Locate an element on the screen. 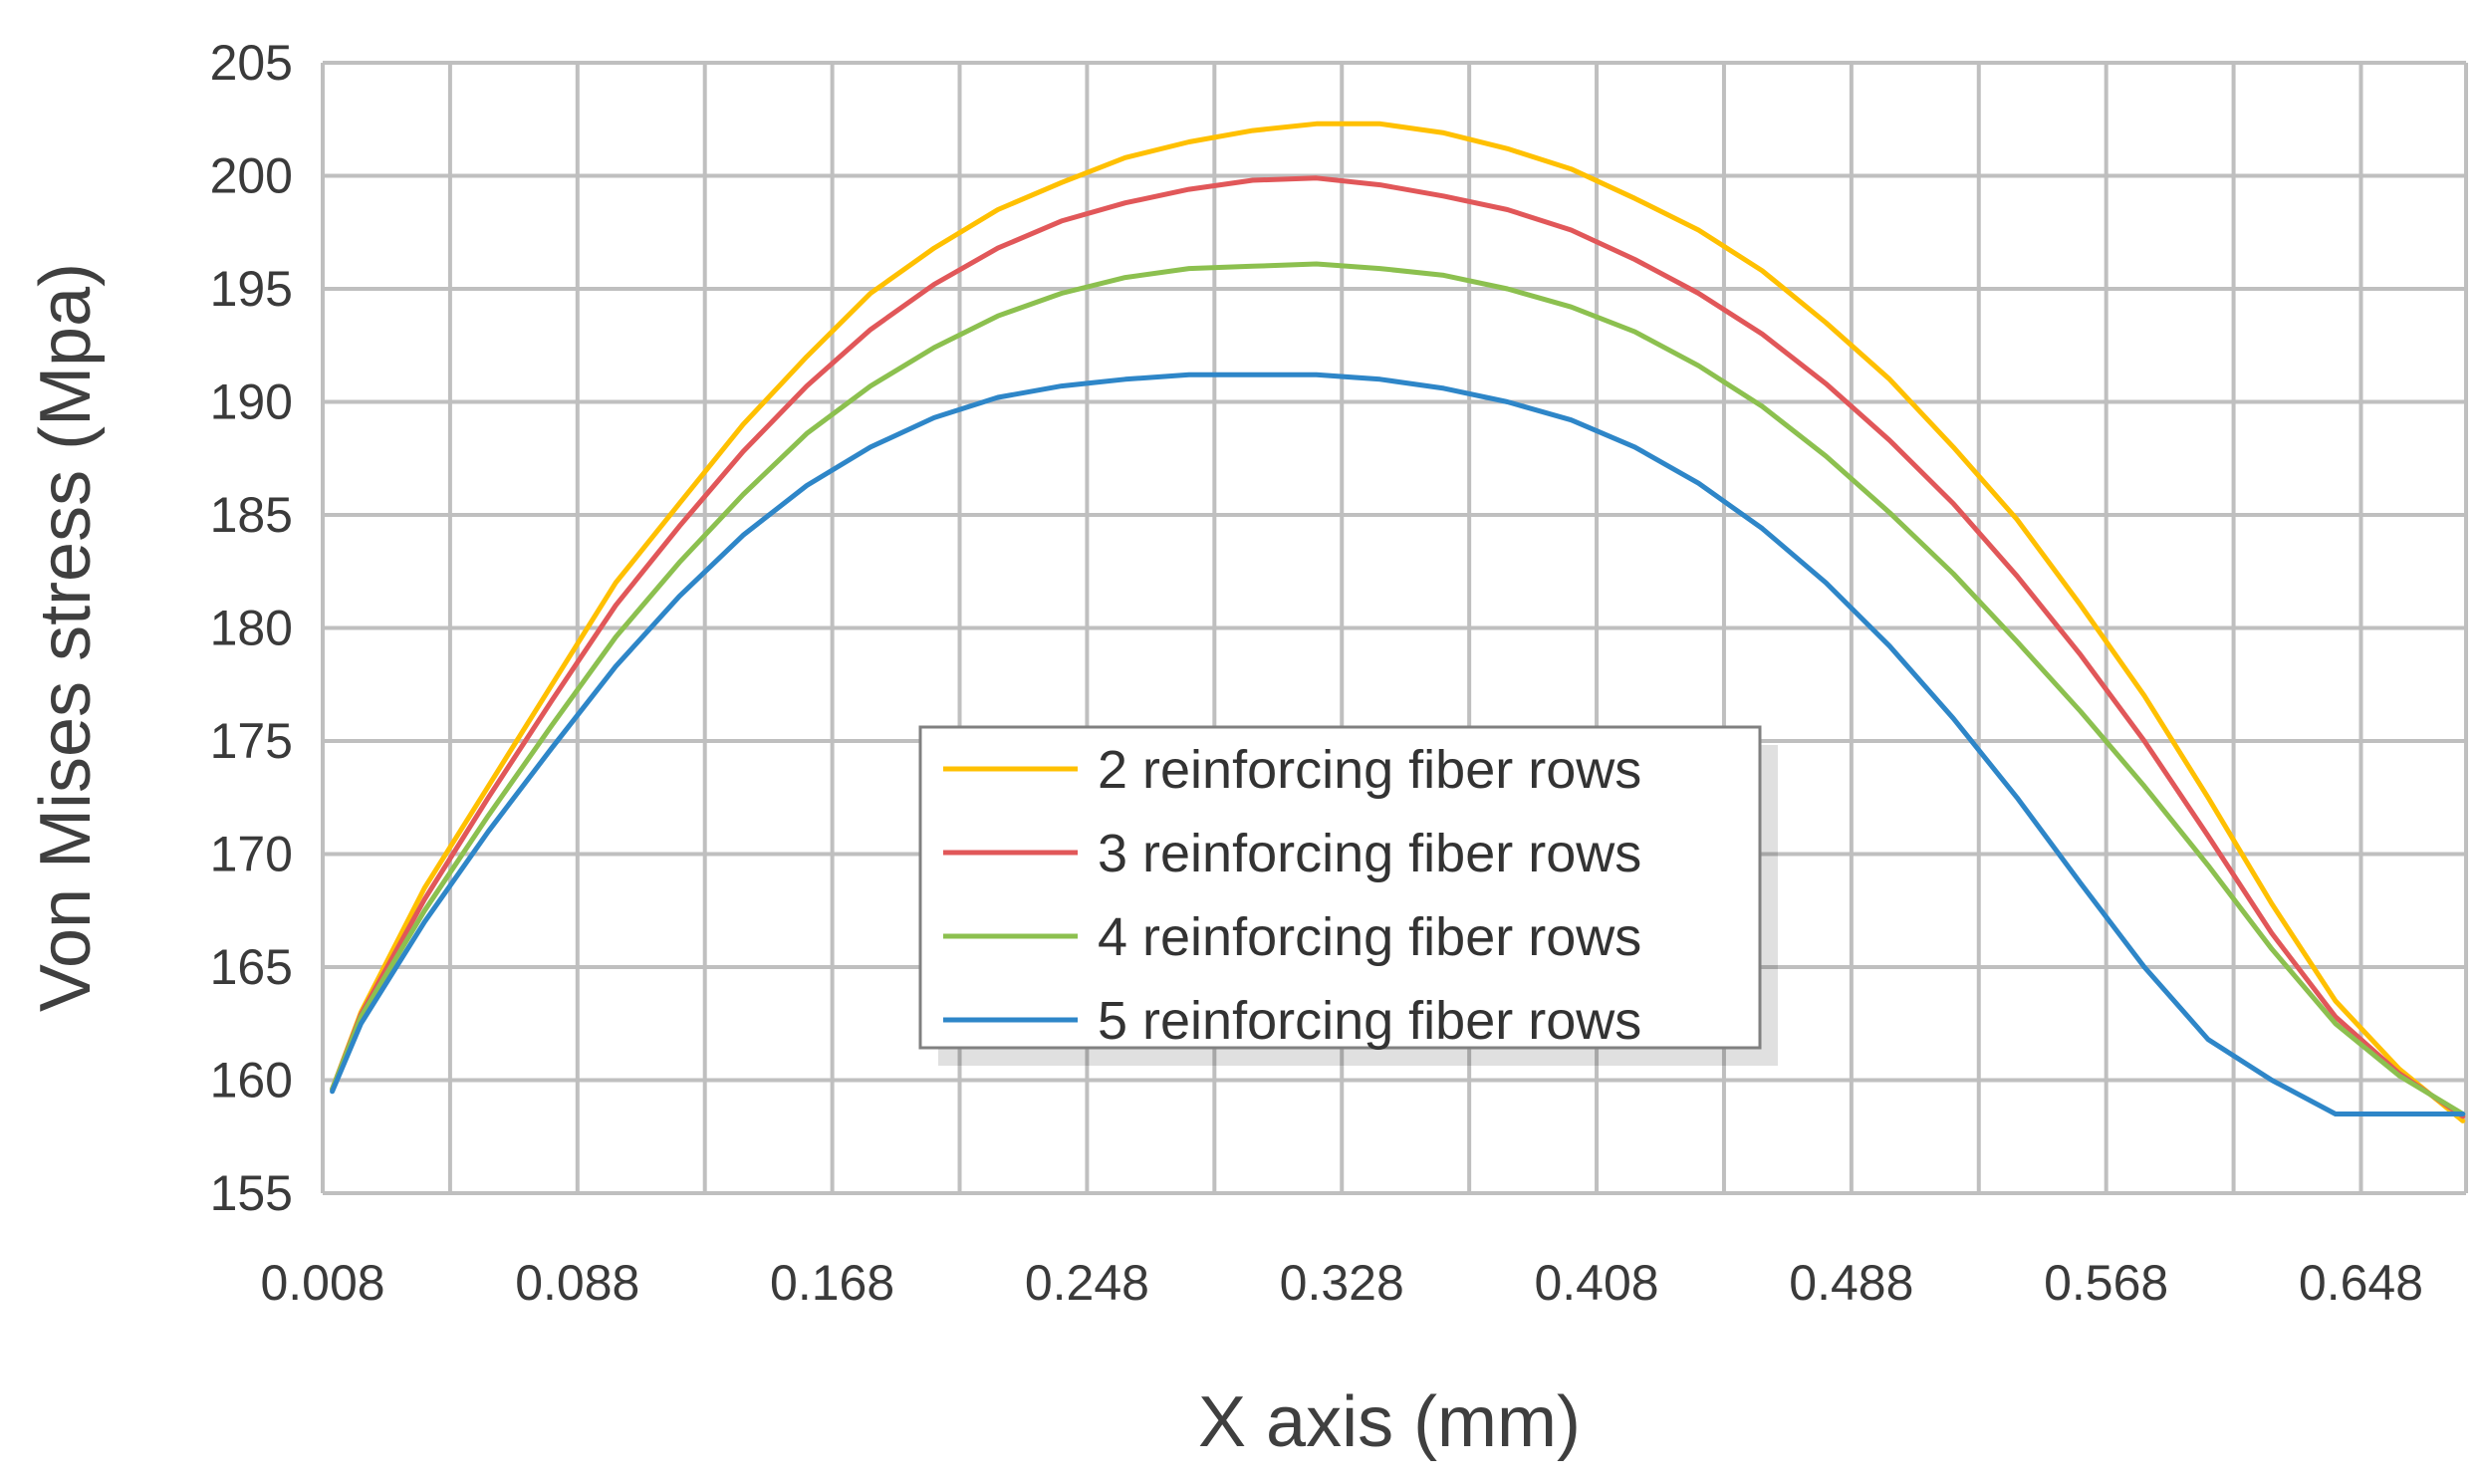 This screenshot has width=2482, height=1484. y-tick-label: 190 is located at coordinates (251, 402).